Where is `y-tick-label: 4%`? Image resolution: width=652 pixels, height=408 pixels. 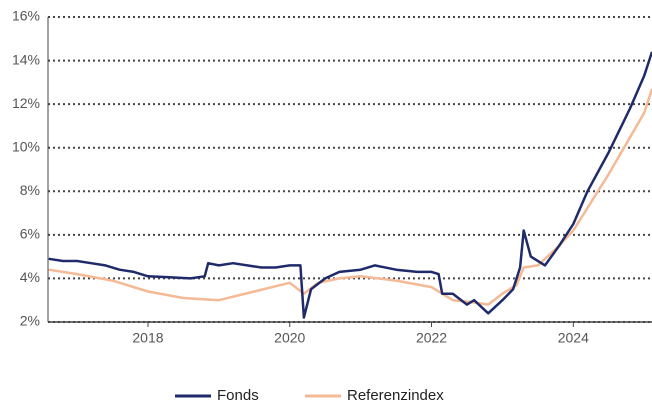 y-tick-label: 4% is located at coordinates (30, 277).